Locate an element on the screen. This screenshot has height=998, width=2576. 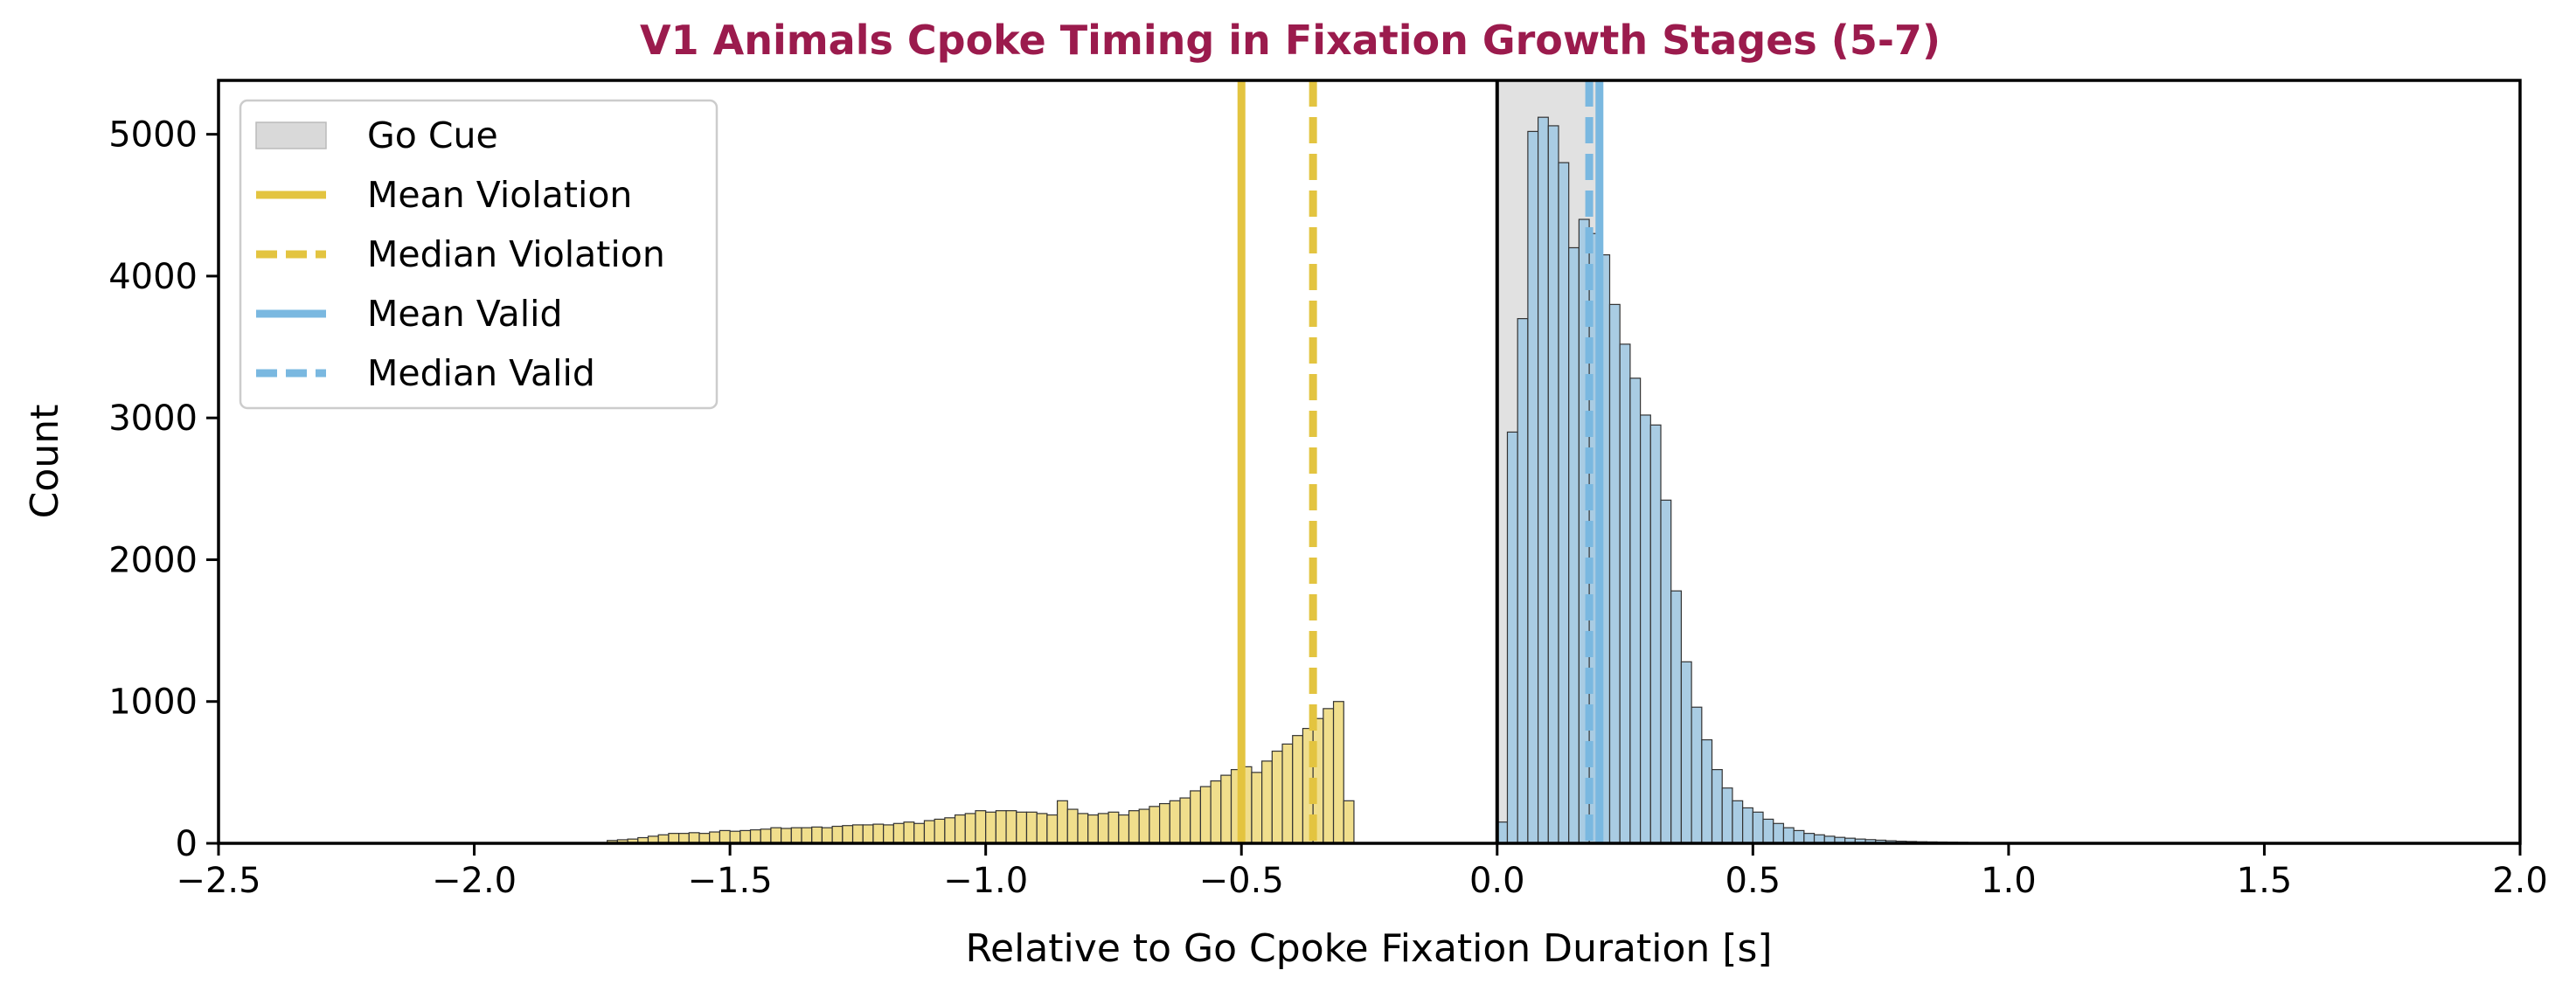
legend-label: Mean Violation is located at coordinates (500, 195).